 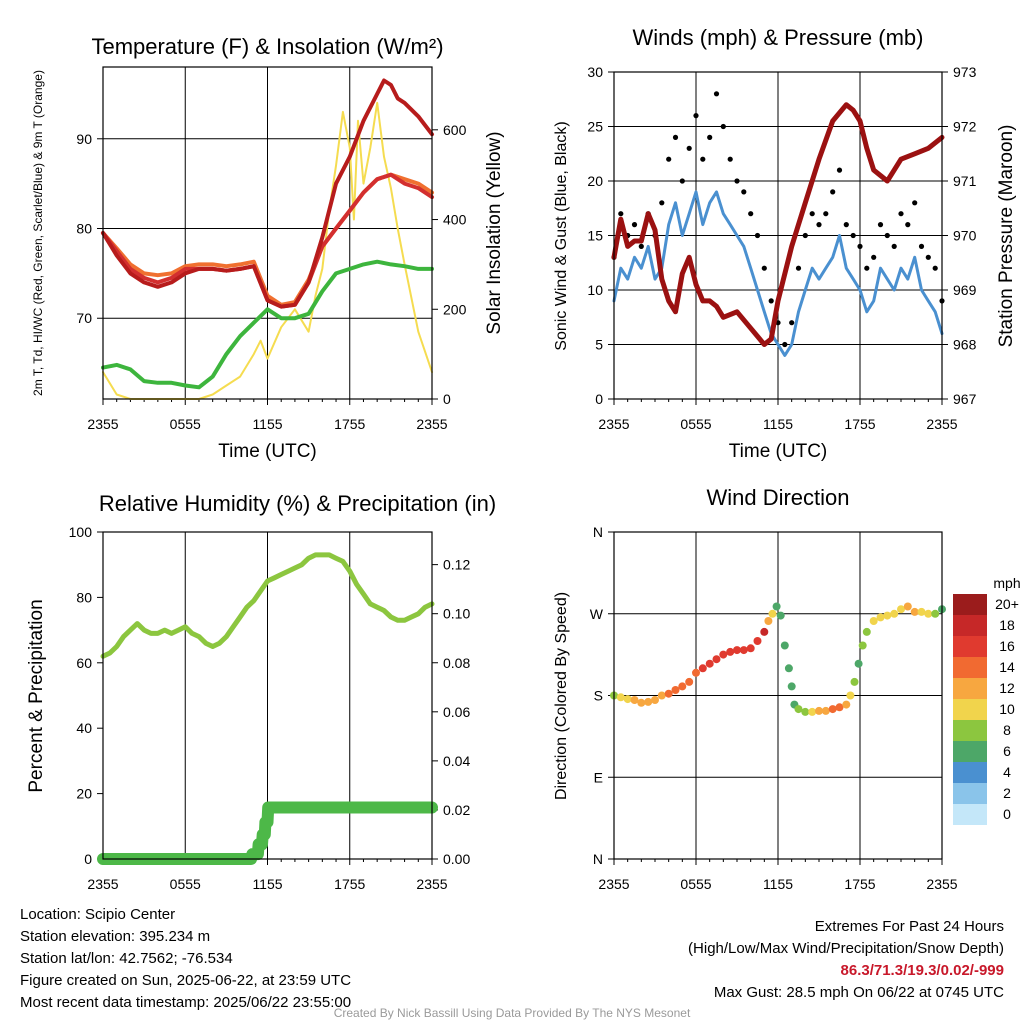 What do you see at coordinates (455, 309) in the screenshot?
I see `y2-tick-label: 200` at bounding box center [455, 309].